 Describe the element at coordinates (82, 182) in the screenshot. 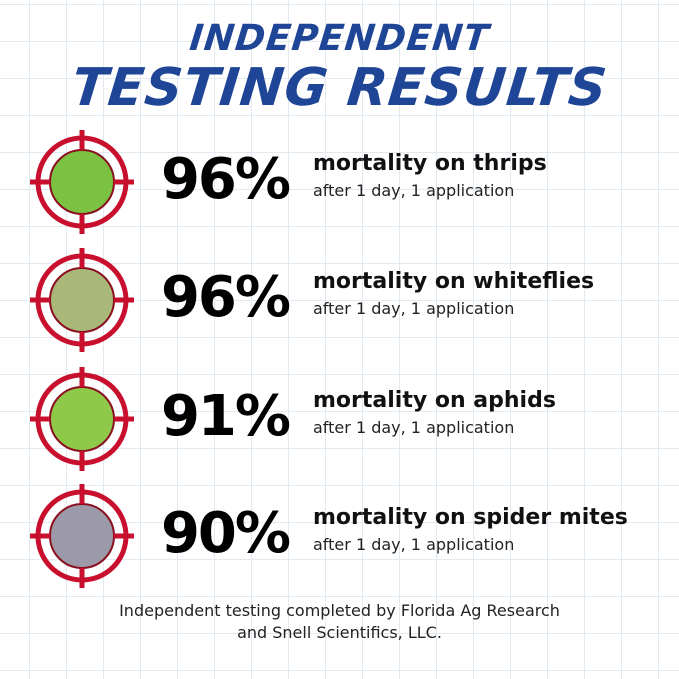

I see `thrips-target-icon` at that location.